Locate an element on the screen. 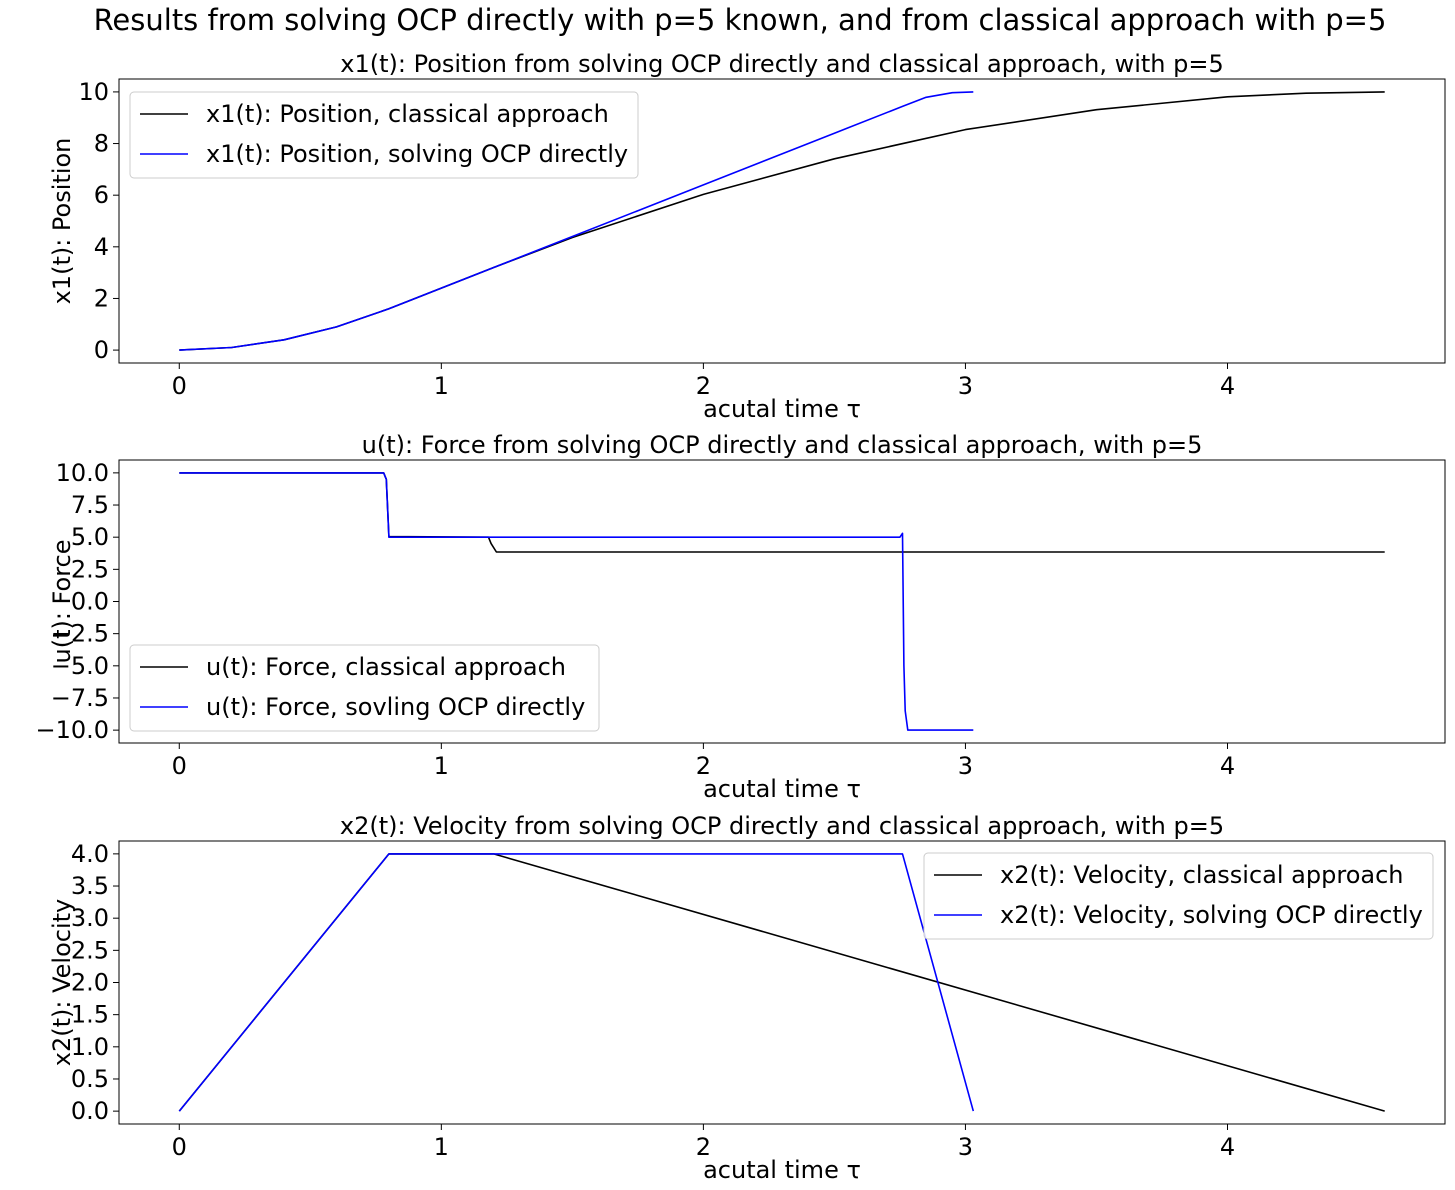  legend-label: u(t): Force, classical approach is located at coordinates (386, 667).